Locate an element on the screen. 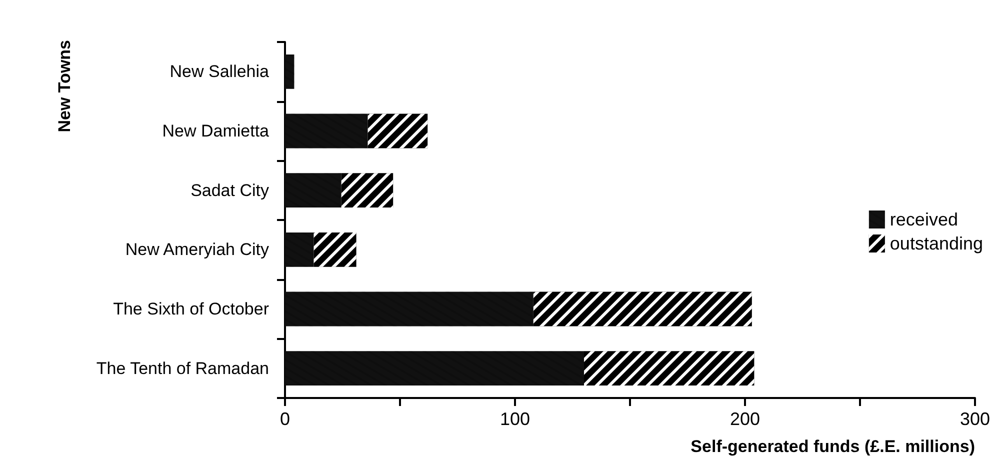 This screenshot has width=998, height=463. y-tick-label: Sadat City is located at coordinates (230, 190).